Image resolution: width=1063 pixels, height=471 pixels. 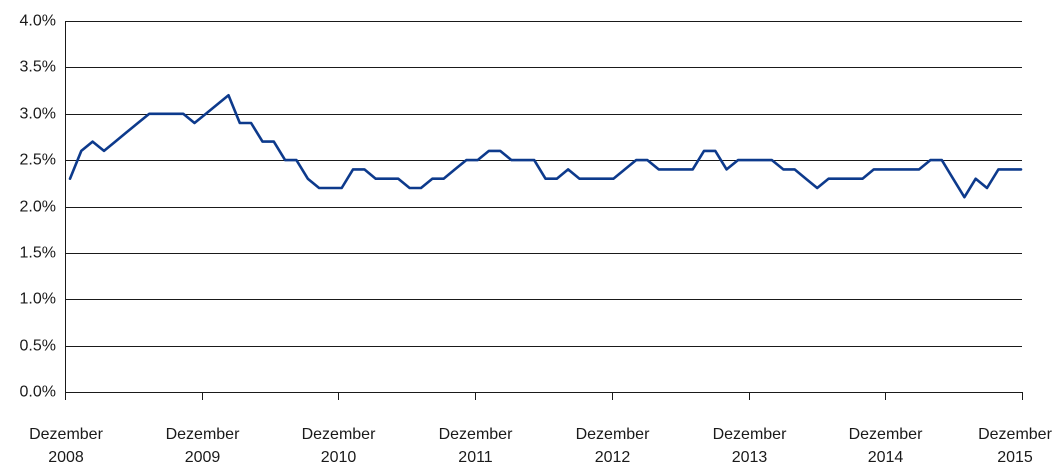 I want to click on y-tick-label: 2.5%, so click(x=38, y=160).